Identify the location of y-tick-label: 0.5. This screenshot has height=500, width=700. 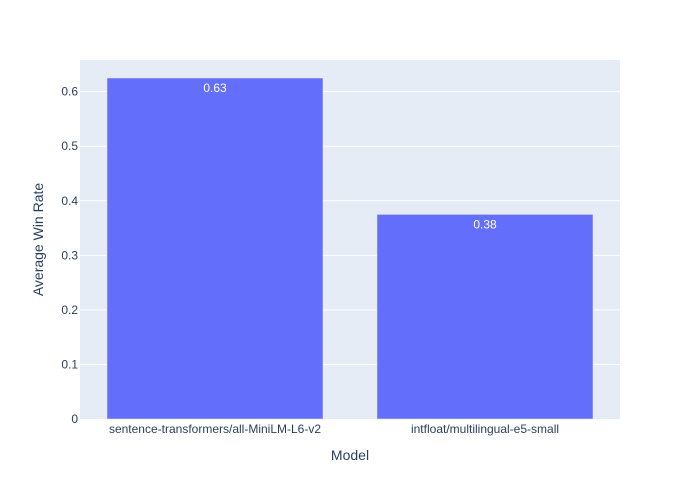
(69, 146).